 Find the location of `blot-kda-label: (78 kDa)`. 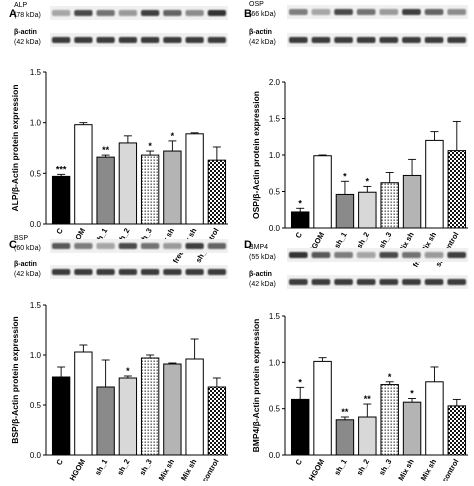

blot-kda-label: (78 kDa) is located at coordinates (27, 15).